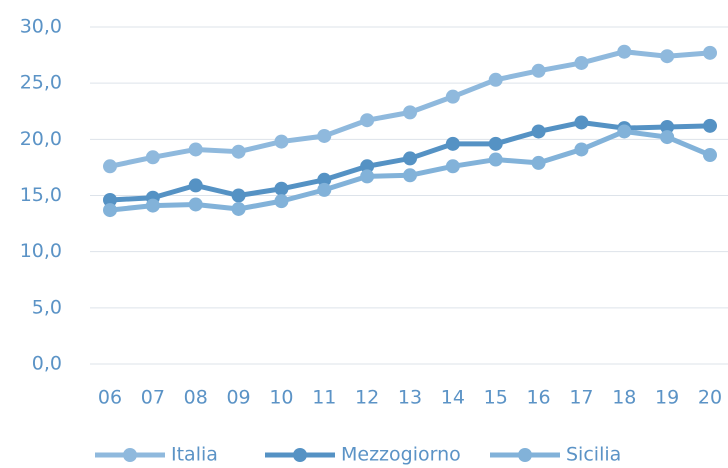 Image resolution: width=728 pixels, height=468 pixels. Describe the element at coordinates (238, 398) in the screenshot. I see `x-tick-label: 09` at that location.